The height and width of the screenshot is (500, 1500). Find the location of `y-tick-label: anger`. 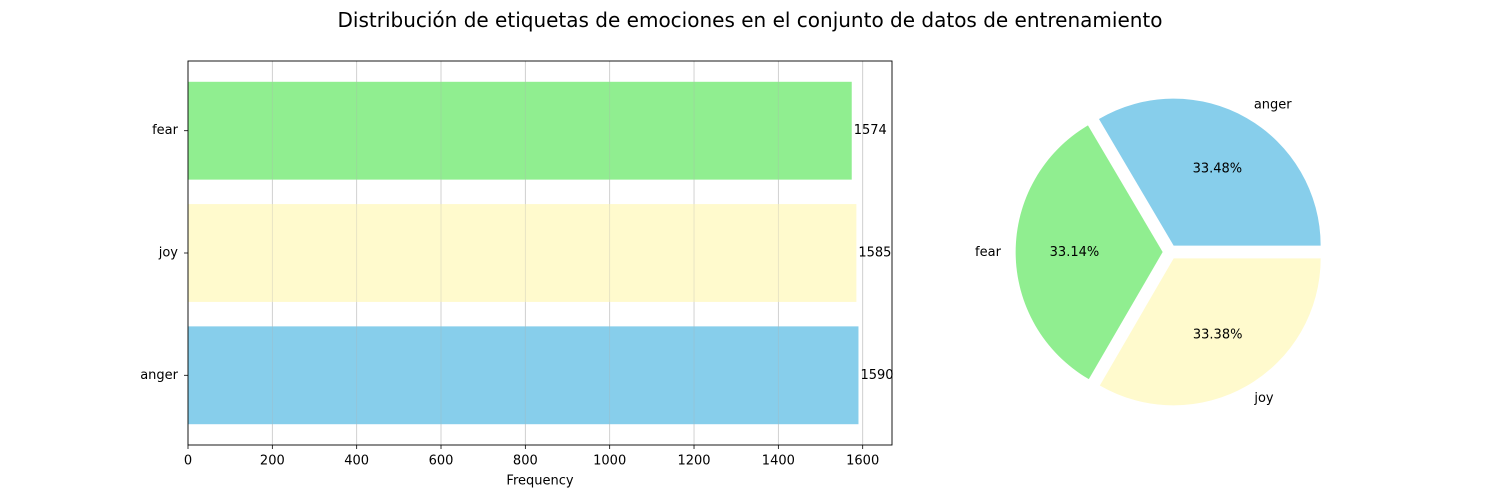

y-tick-label: anger is located at coordinates (159, 375).